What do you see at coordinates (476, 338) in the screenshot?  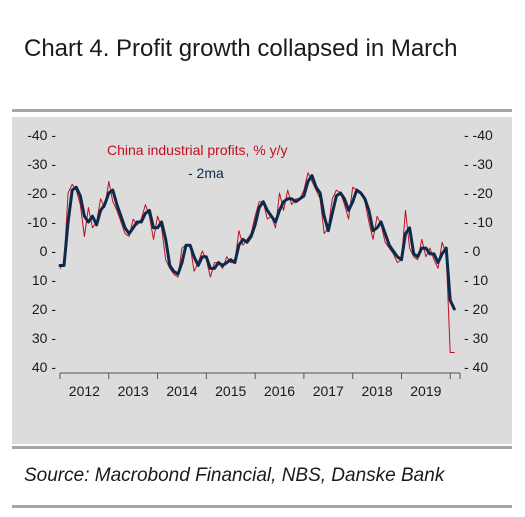 I see `y-tick-label-right: - 30` at bounding box center [476, 338].